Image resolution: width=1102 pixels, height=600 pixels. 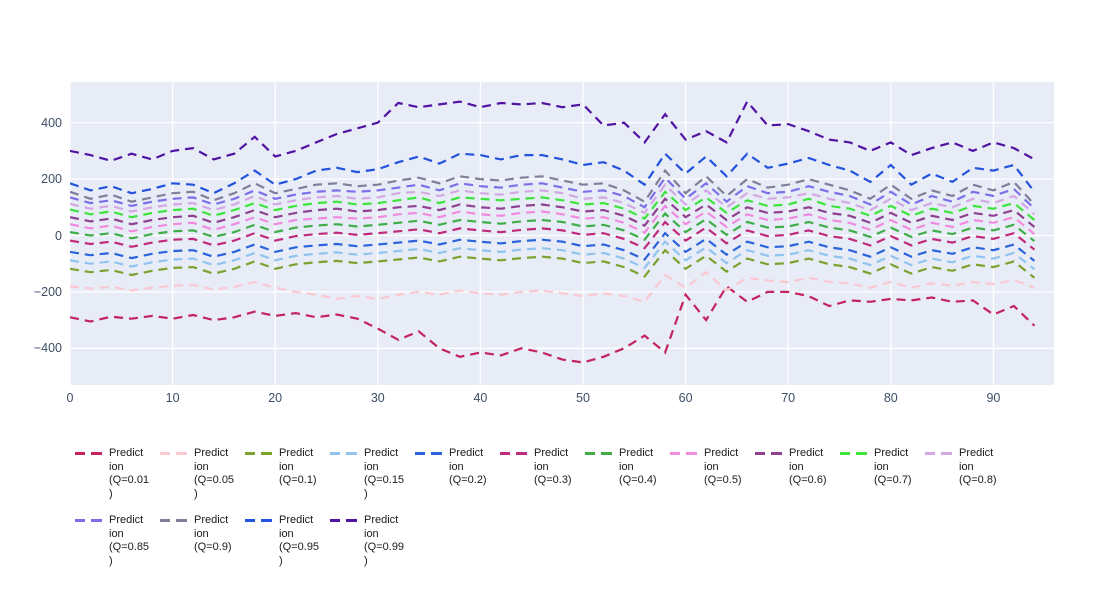 What do you see at coordinates (890, 398) in the screenshot?
I see `x-tick-label: 80` at bounding box center [890, 398].